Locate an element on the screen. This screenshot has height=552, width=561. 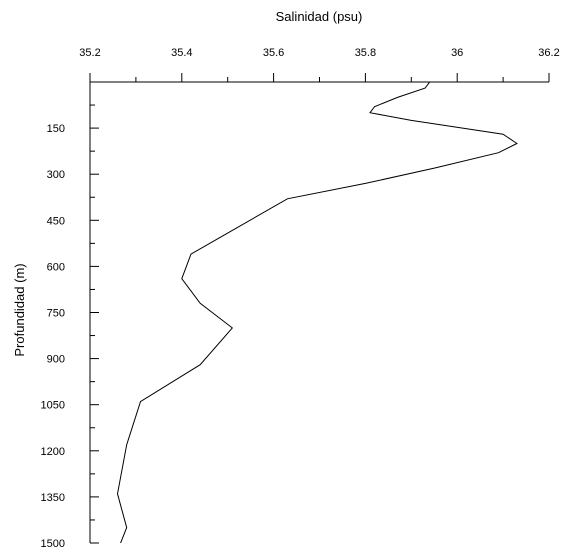
y-tick-label: 750 is located at coordinates (56, 314).